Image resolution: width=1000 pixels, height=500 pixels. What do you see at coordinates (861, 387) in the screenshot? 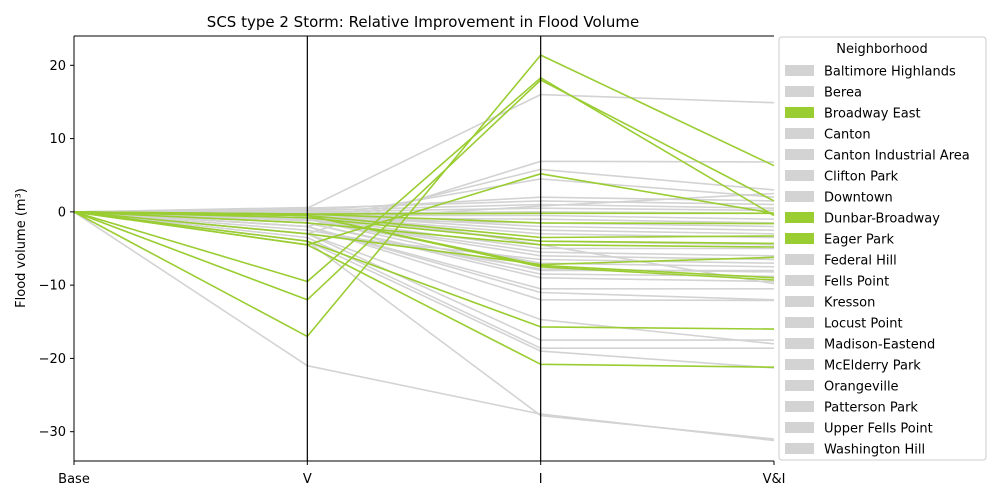
I see `legend-entry-label: Orangeville` at bounding box center [861, 387].